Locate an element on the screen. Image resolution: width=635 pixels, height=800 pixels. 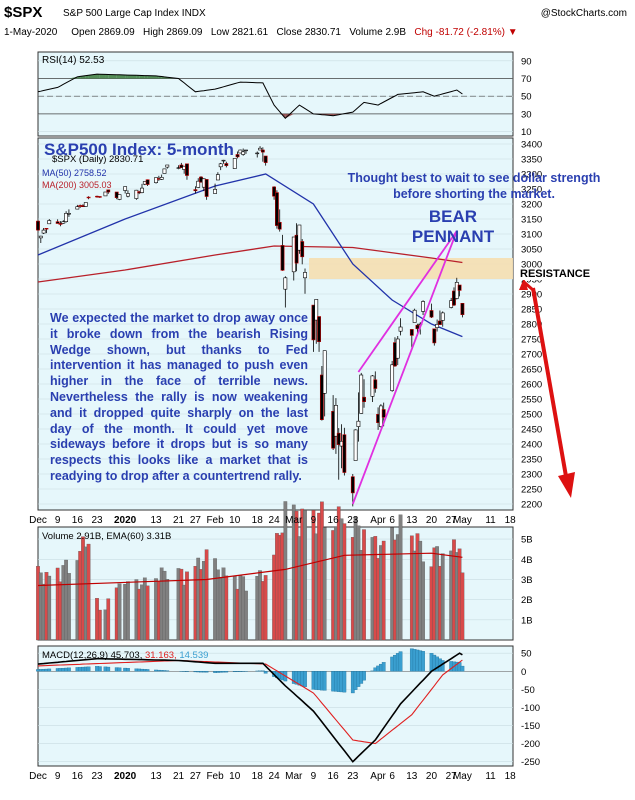
volume-tick-label: 5B is located at coordinates (527, 540).